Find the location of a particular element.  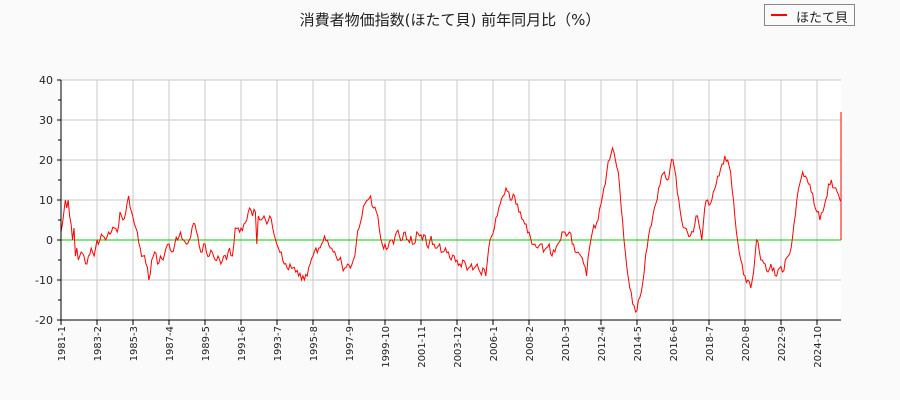

x-tick-label: 2024-10 is located at coordinates (818, 347).